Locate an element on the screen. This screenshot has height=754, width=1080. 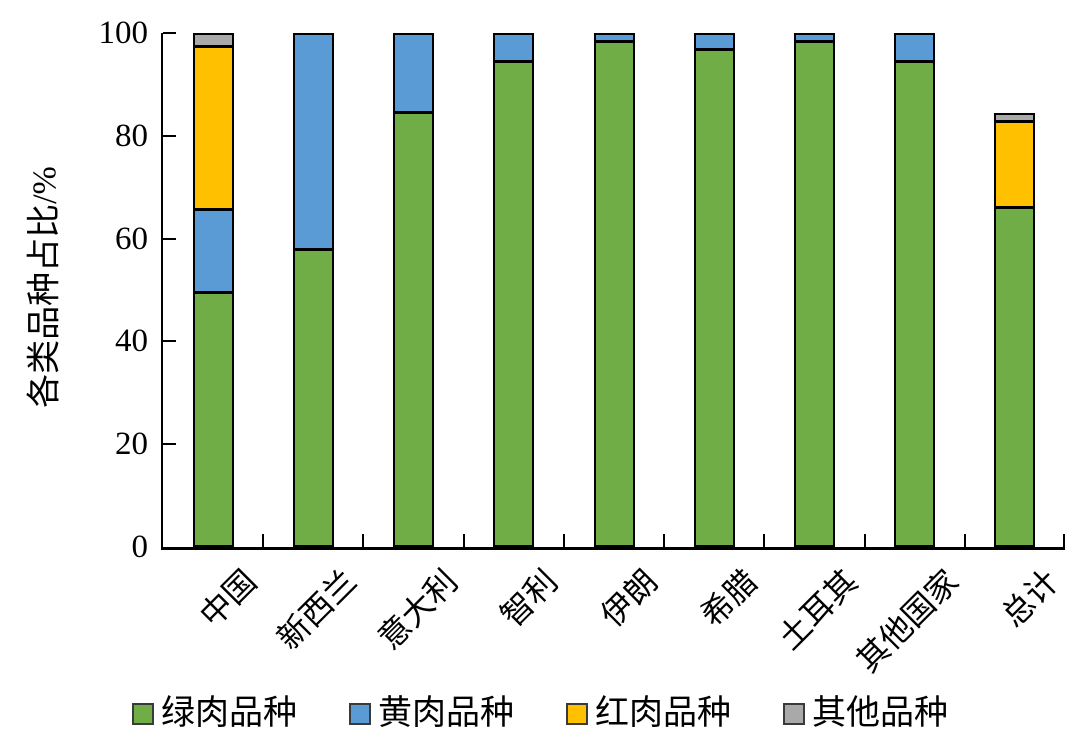
legend-swatch-绿肉品种 is located at coordinates (143, 714).